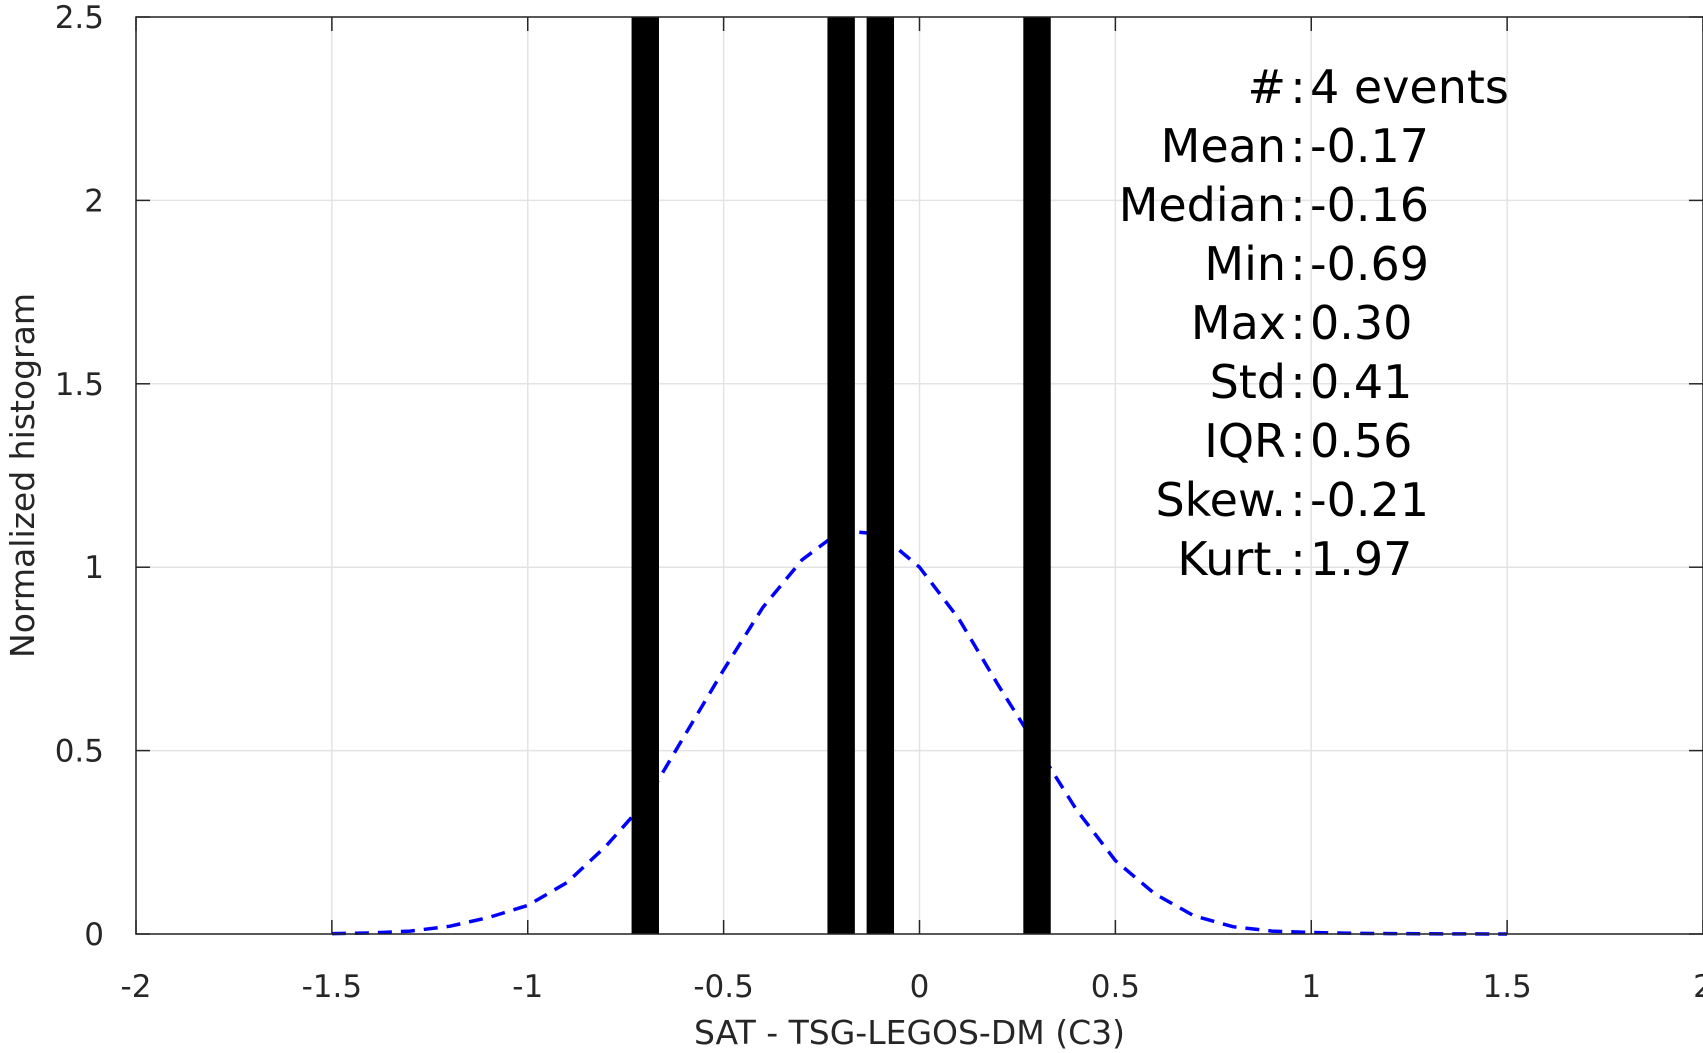  What do you see at coordinates (1698, 987) in the screenshot?
I see `x-tick-label: 2` at bounding box center [1698, 987].